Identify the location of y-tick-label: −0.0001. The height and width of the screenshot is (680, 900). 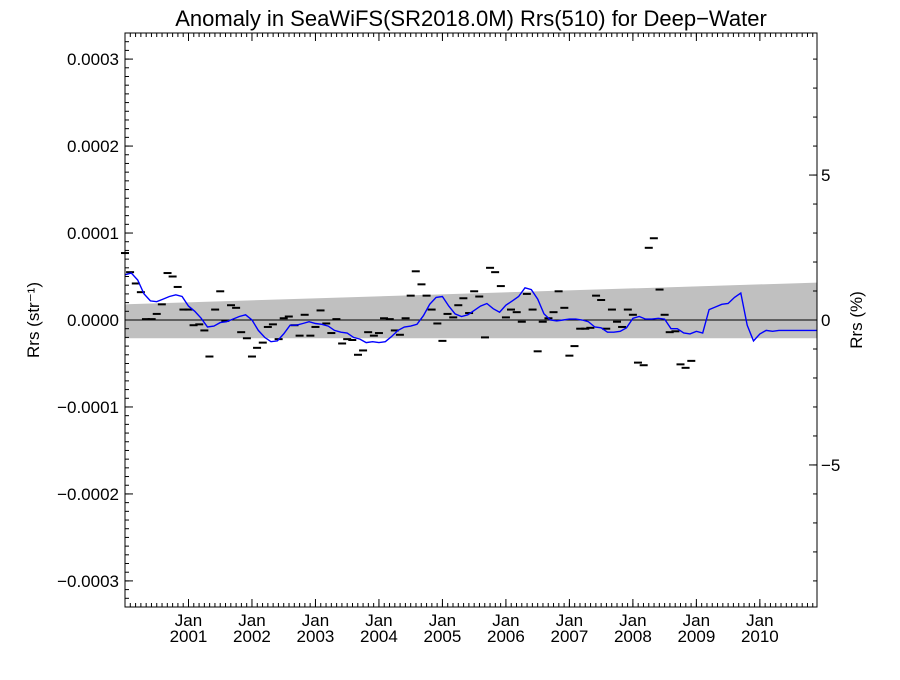
(88, 407).